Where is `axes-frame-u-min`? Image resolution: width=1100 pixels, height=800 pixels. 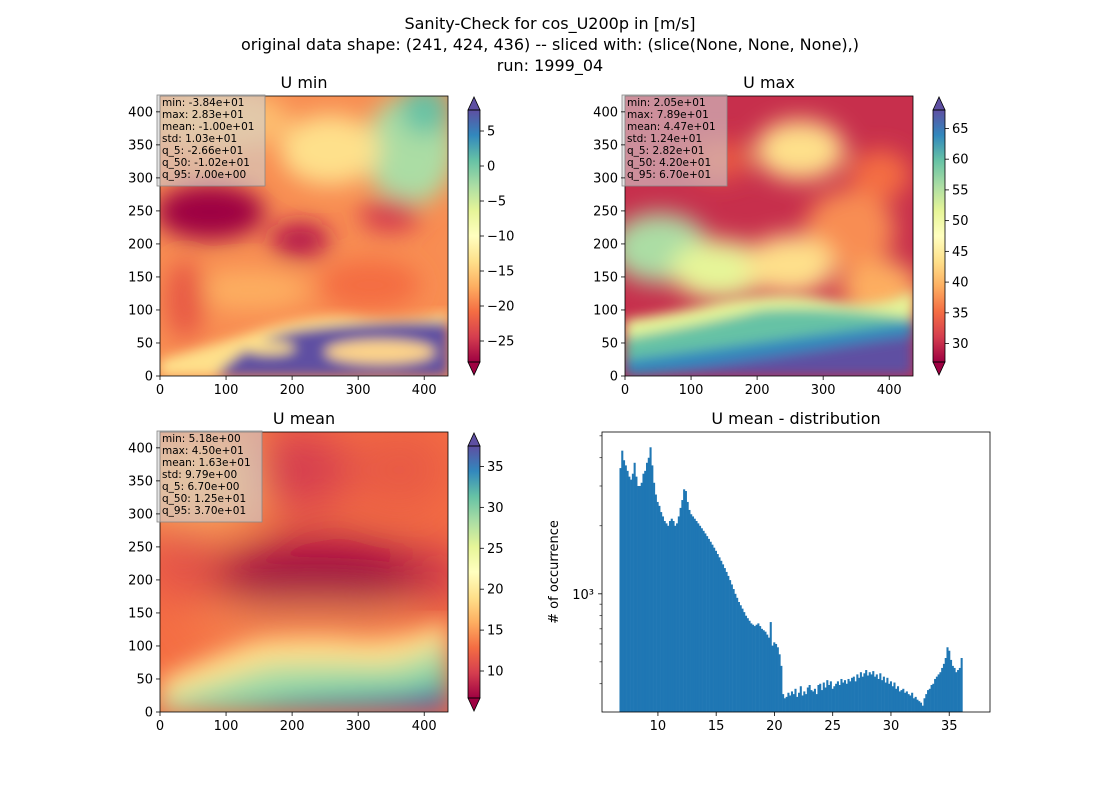
axes-frame-u-min is located at coordinates (304, 236).